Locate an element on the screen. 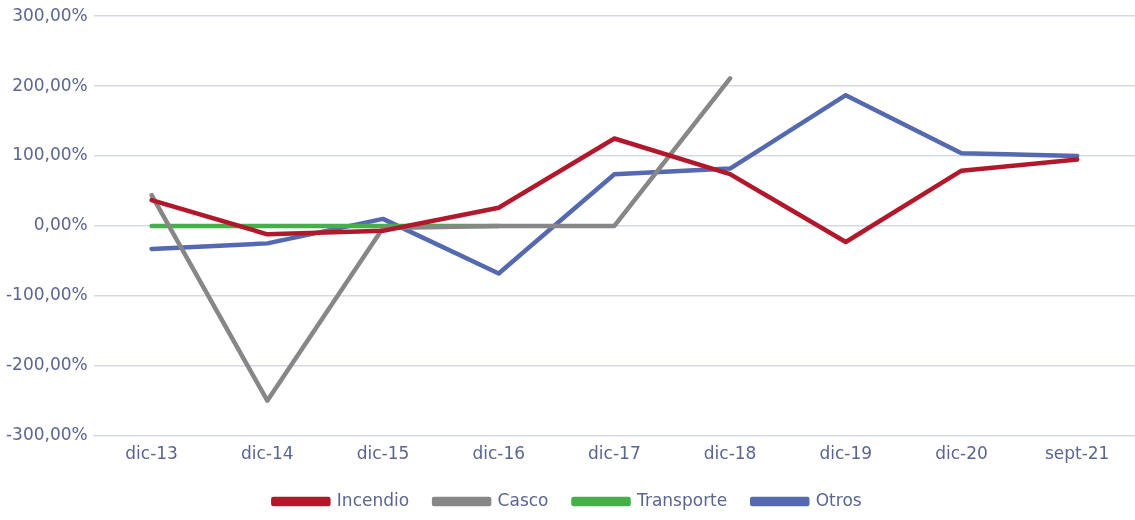 This screenshot has height=520, width=1135. y-tick-label: 300,00% is located at coordinates (50, 14).